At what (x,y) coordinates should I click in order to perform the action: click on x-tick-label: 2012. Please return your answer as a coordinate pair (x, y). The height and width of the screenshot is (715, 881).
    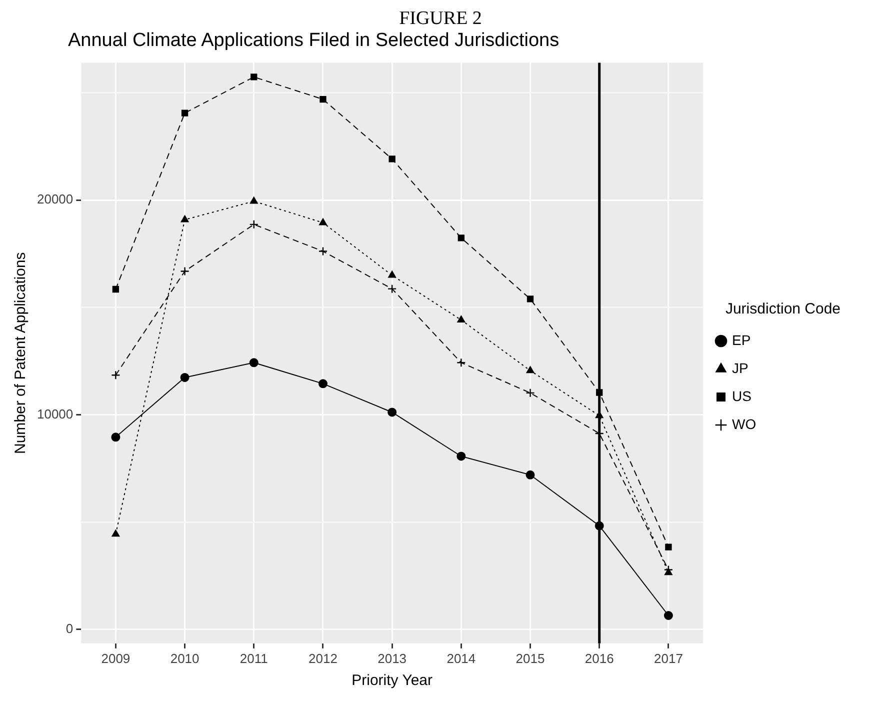
    Looking at the image, I should click on (323, 658).